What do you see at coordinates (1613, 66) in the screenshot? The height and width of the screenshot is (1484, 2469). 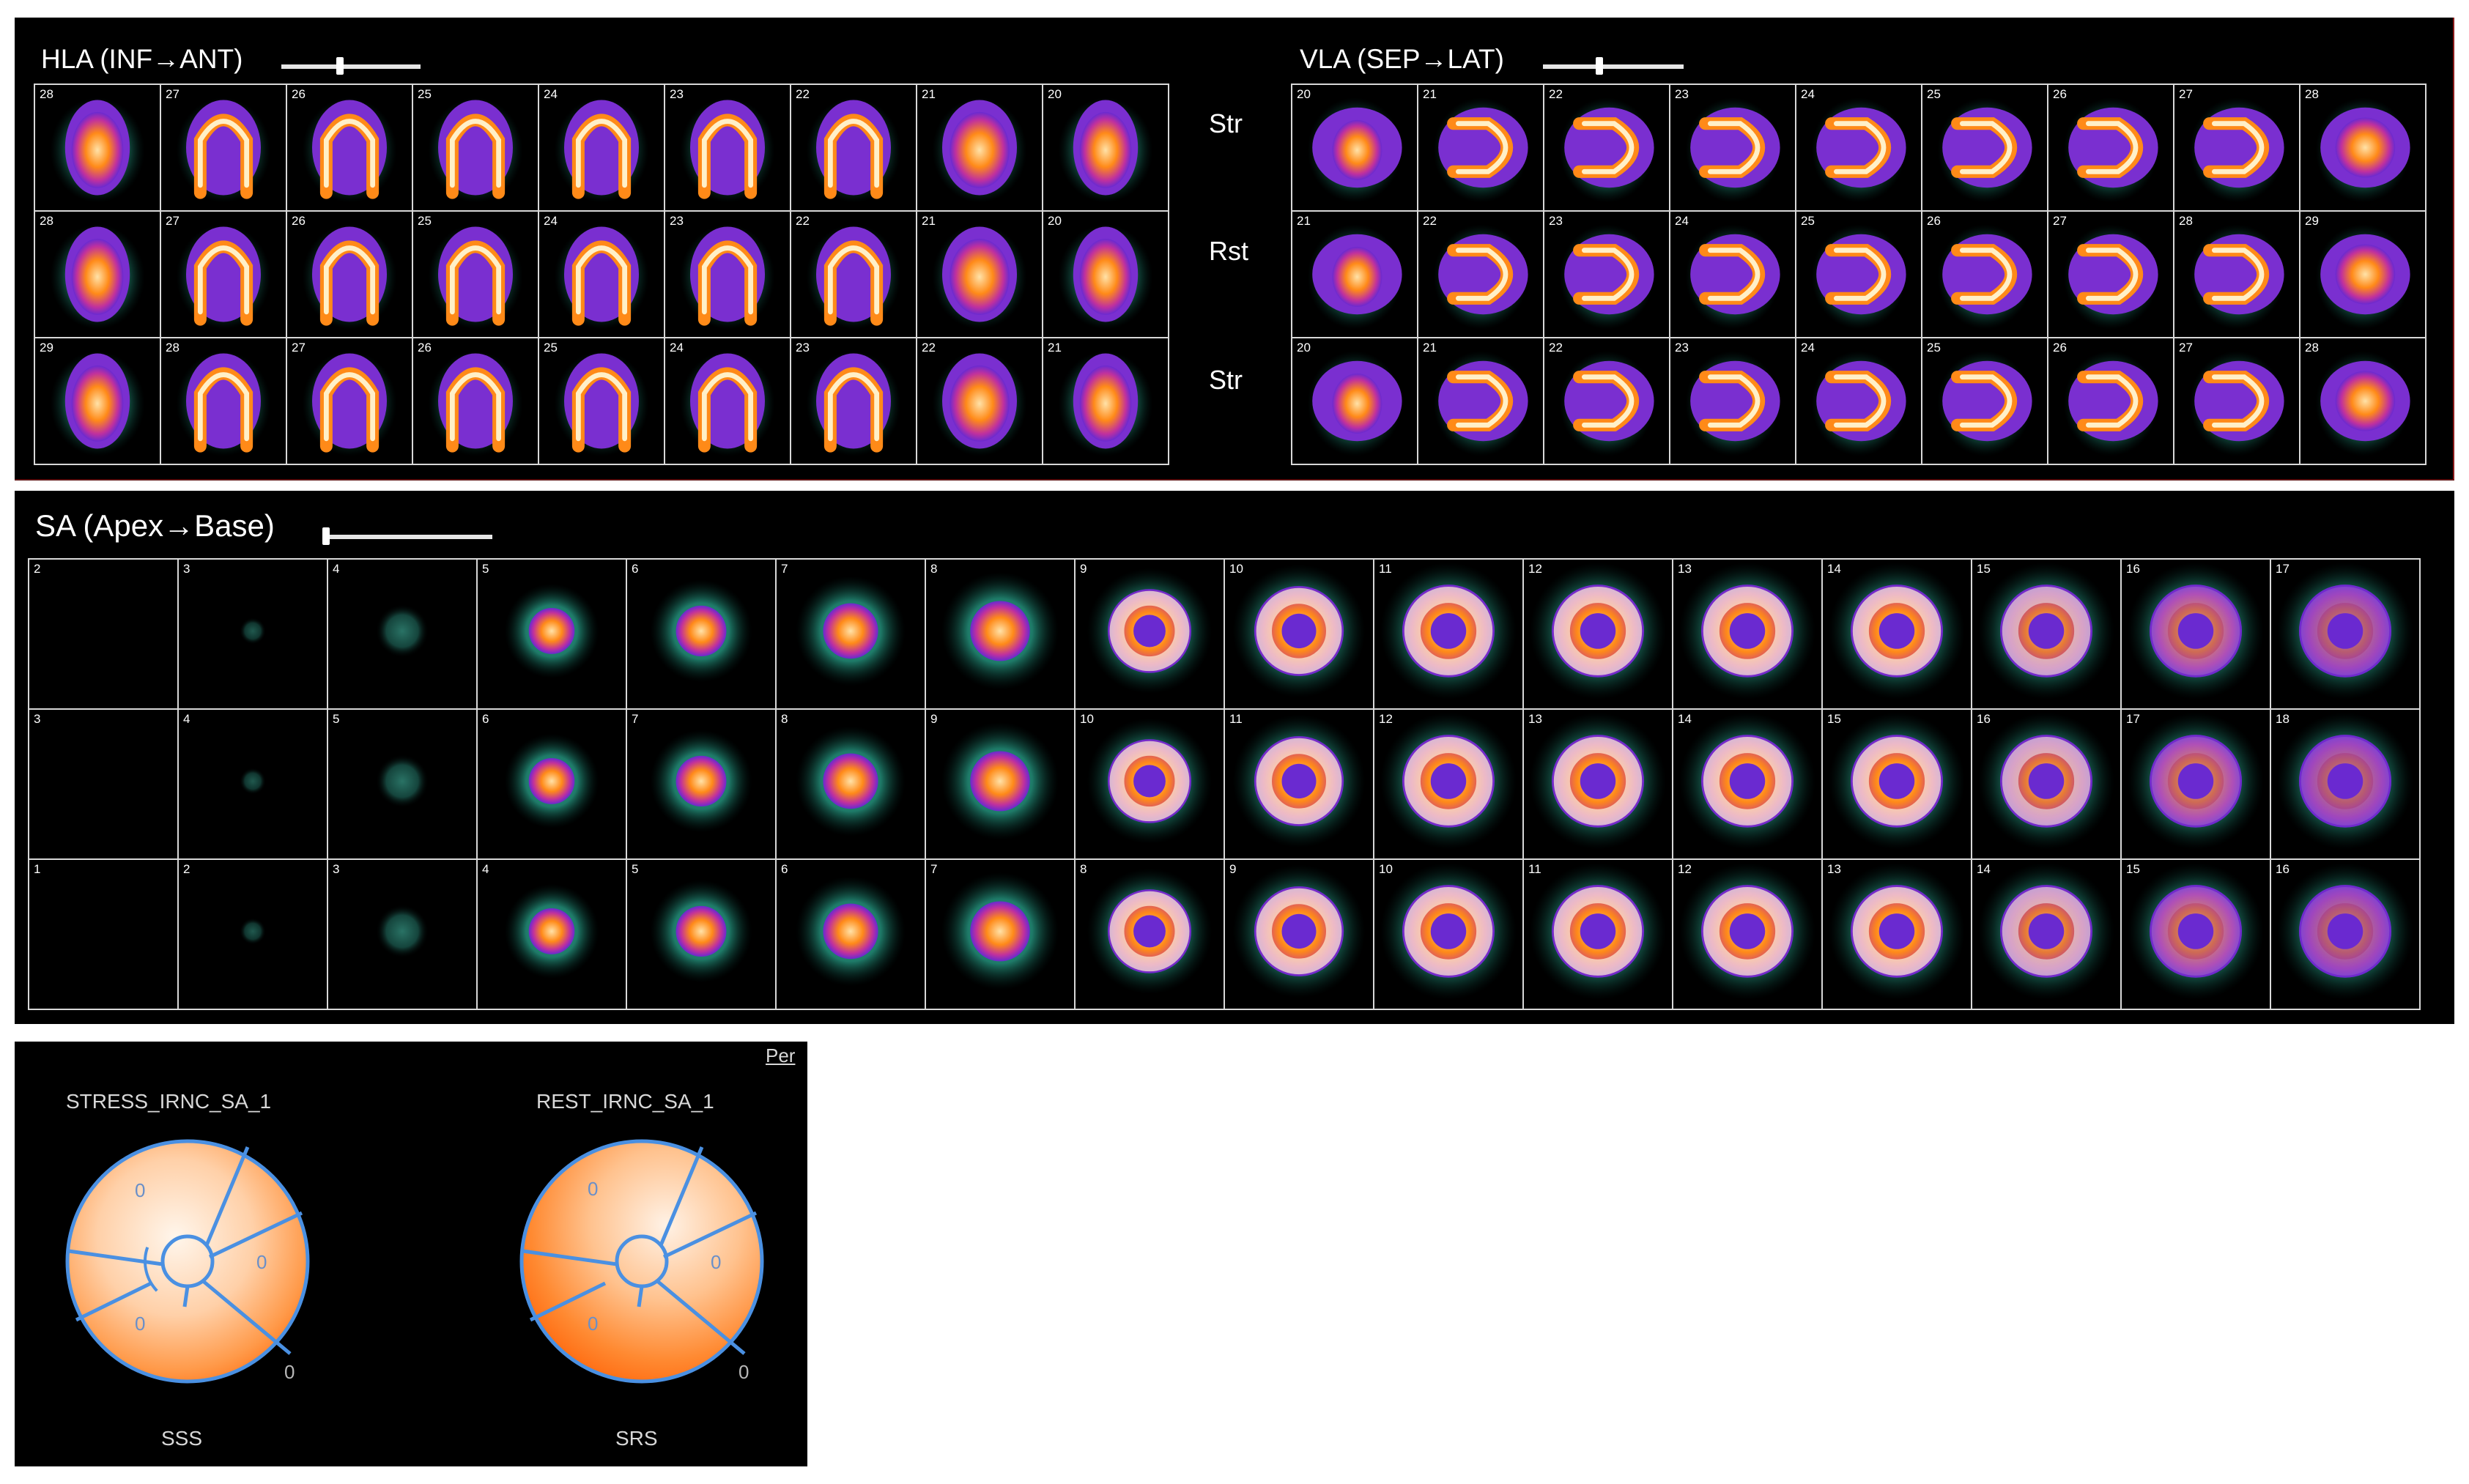 I see `vla-slider` at bounding box center [1613, 66].